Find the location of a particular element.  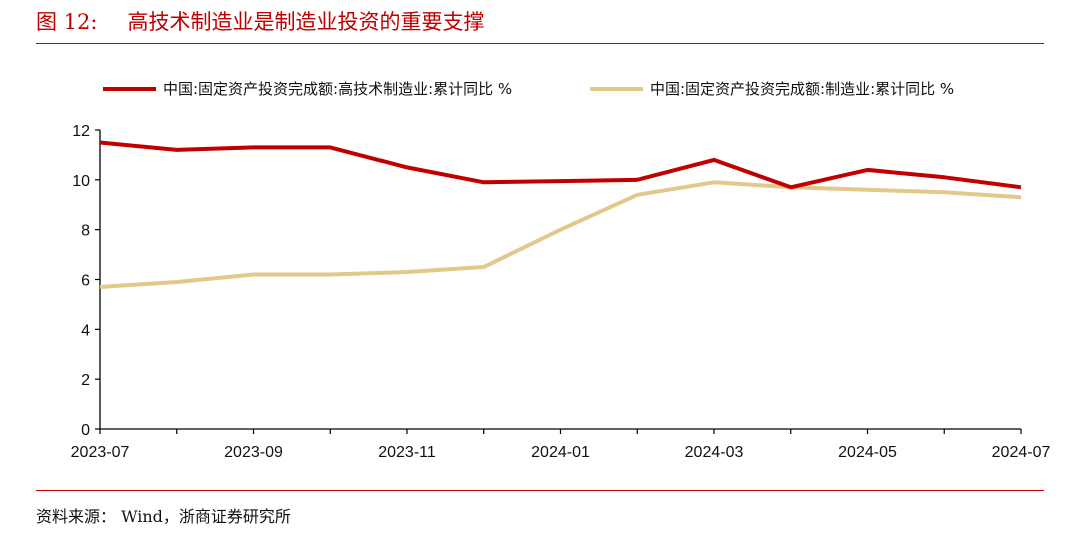

x-tick-label: 2023-07 is located at coordinates (100, 452).